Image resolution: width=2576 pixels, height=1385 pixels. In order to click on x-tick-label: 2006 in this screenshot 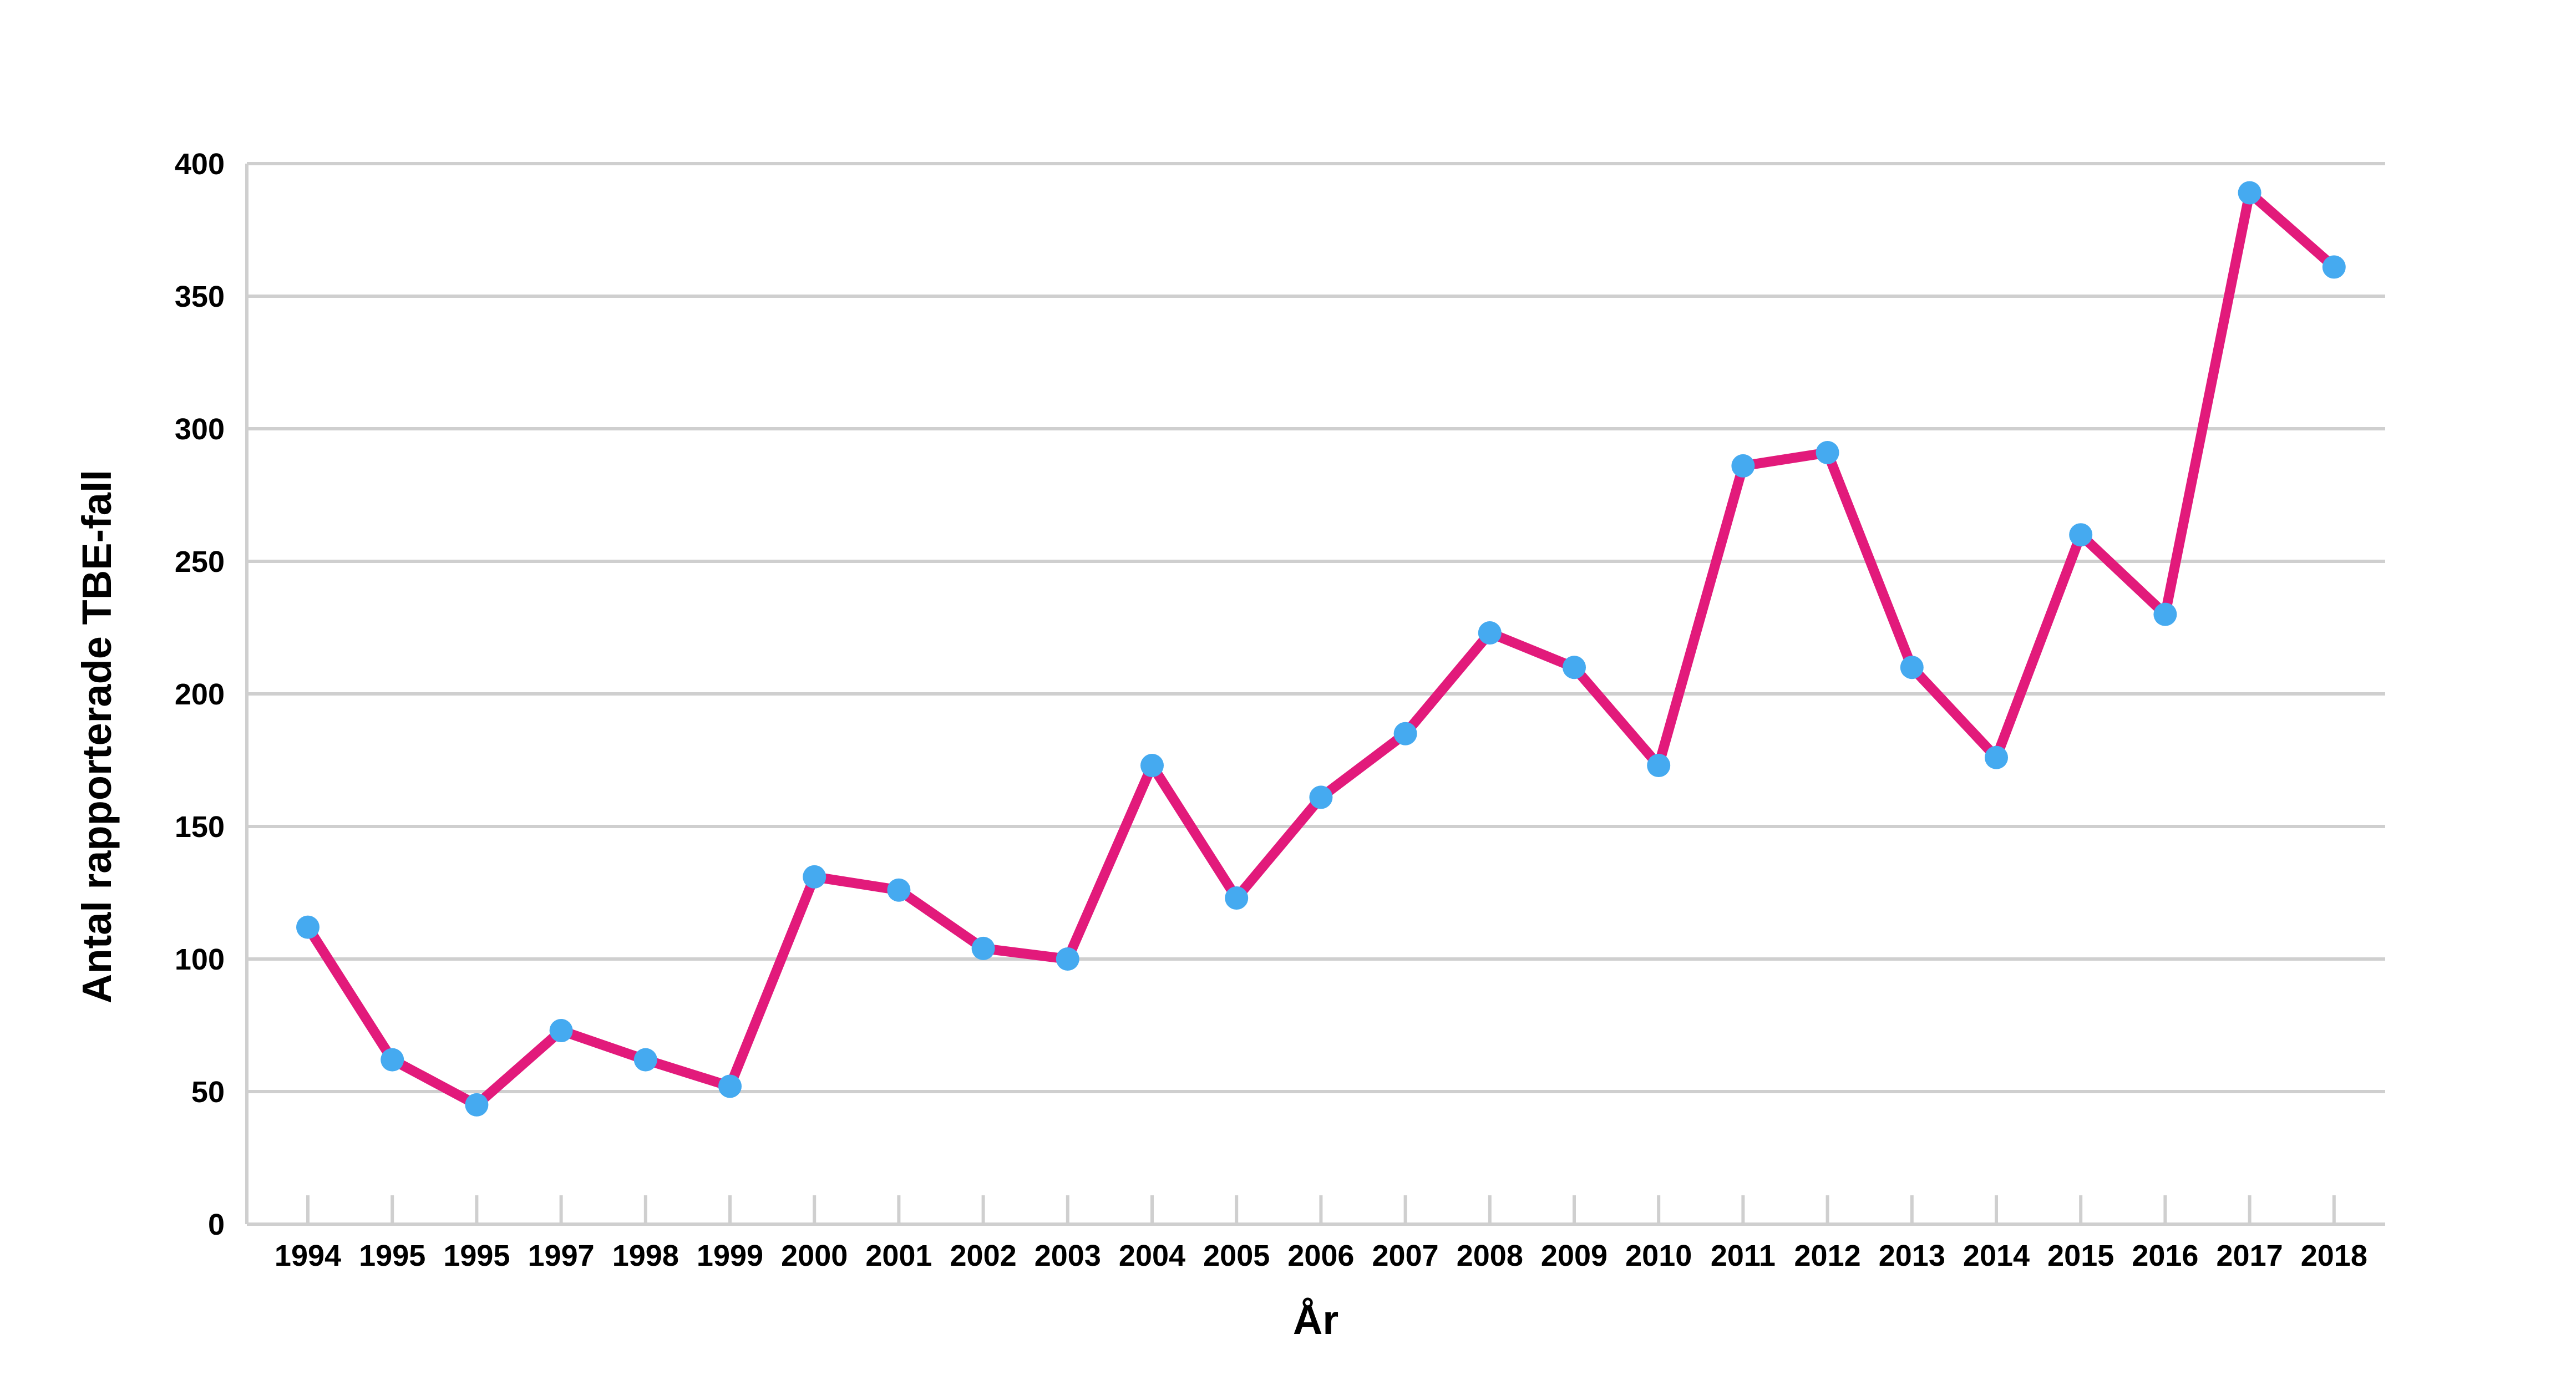, I will do `click(1320, 1255)`.